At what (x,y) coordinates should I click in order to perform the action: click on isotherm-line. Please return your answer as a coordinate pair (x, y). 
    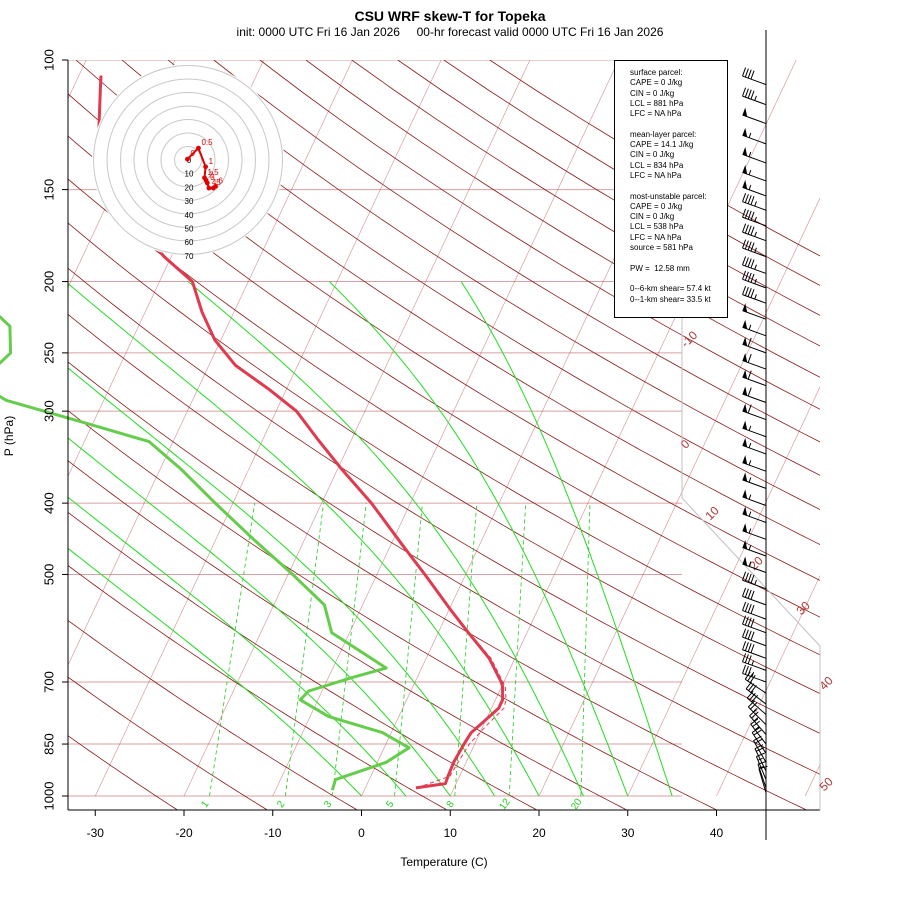
    Looking at the image, I should click on (768, 686).